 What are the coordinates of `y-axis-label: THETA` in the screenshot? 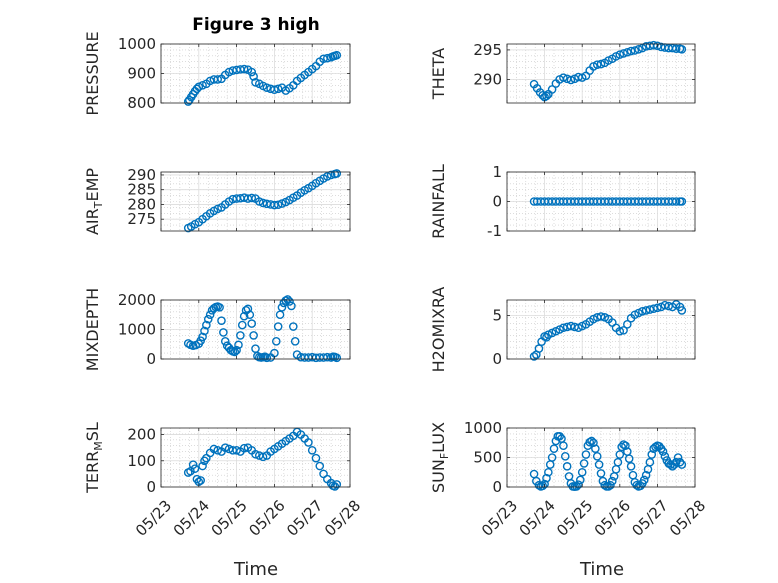 It's located at (438, 74).